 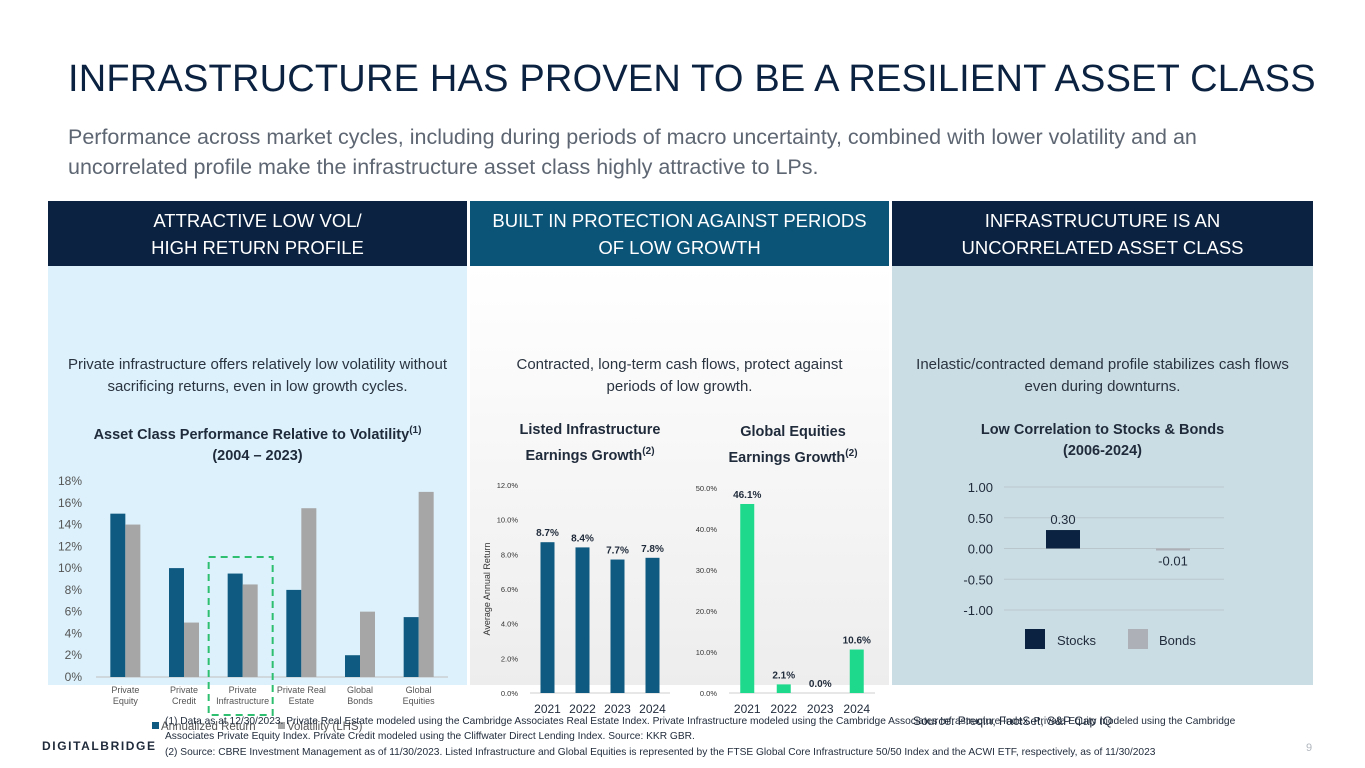 I want to click on legend-label-volatility: Volatility (LHS), so click(x=325, y=727).